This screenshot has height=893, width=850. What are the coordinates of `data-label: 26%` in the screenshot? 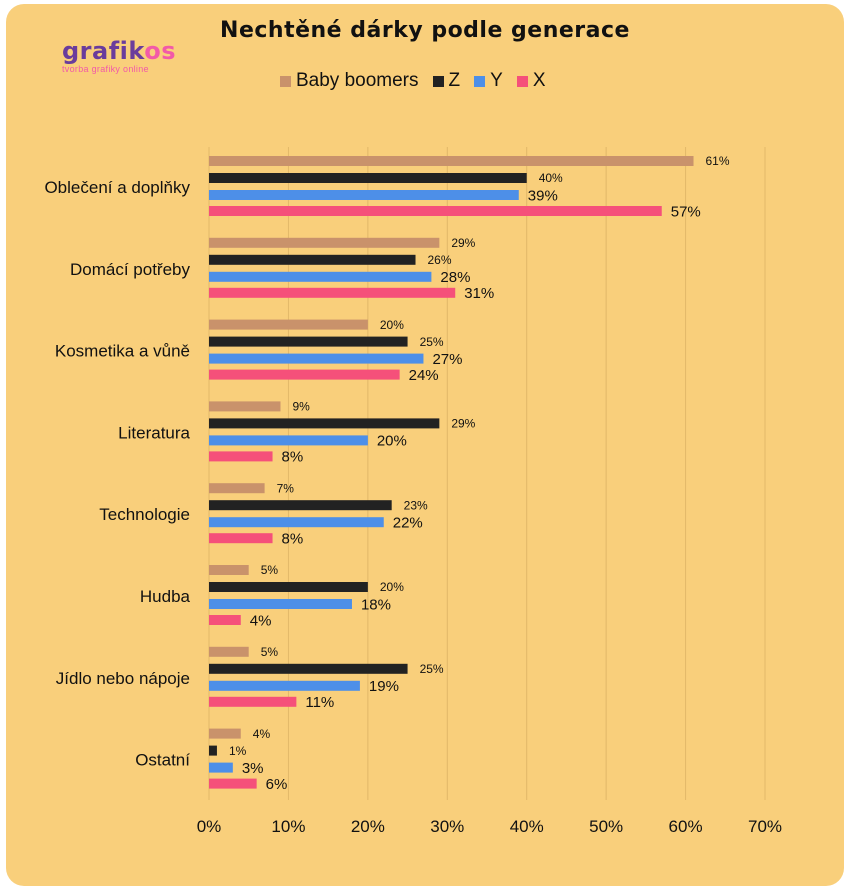 It's located at (440, 260).